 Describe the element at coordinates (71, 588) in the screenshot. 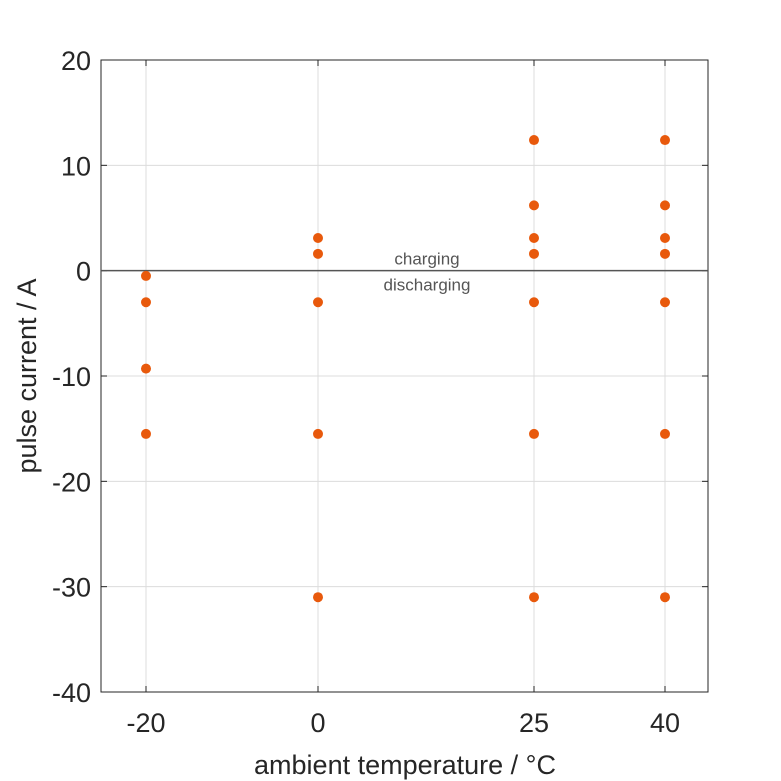

I see `y-tick-label: -30` at that location.